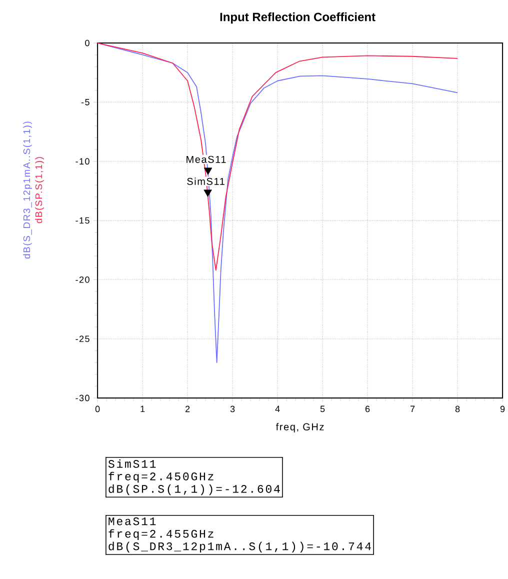 This screenshot has width=508, height=579. What do you see at coordinates (85, 102) in the screenshot?
I see `y-tick-label: -5` at bounding box center [85, 102].